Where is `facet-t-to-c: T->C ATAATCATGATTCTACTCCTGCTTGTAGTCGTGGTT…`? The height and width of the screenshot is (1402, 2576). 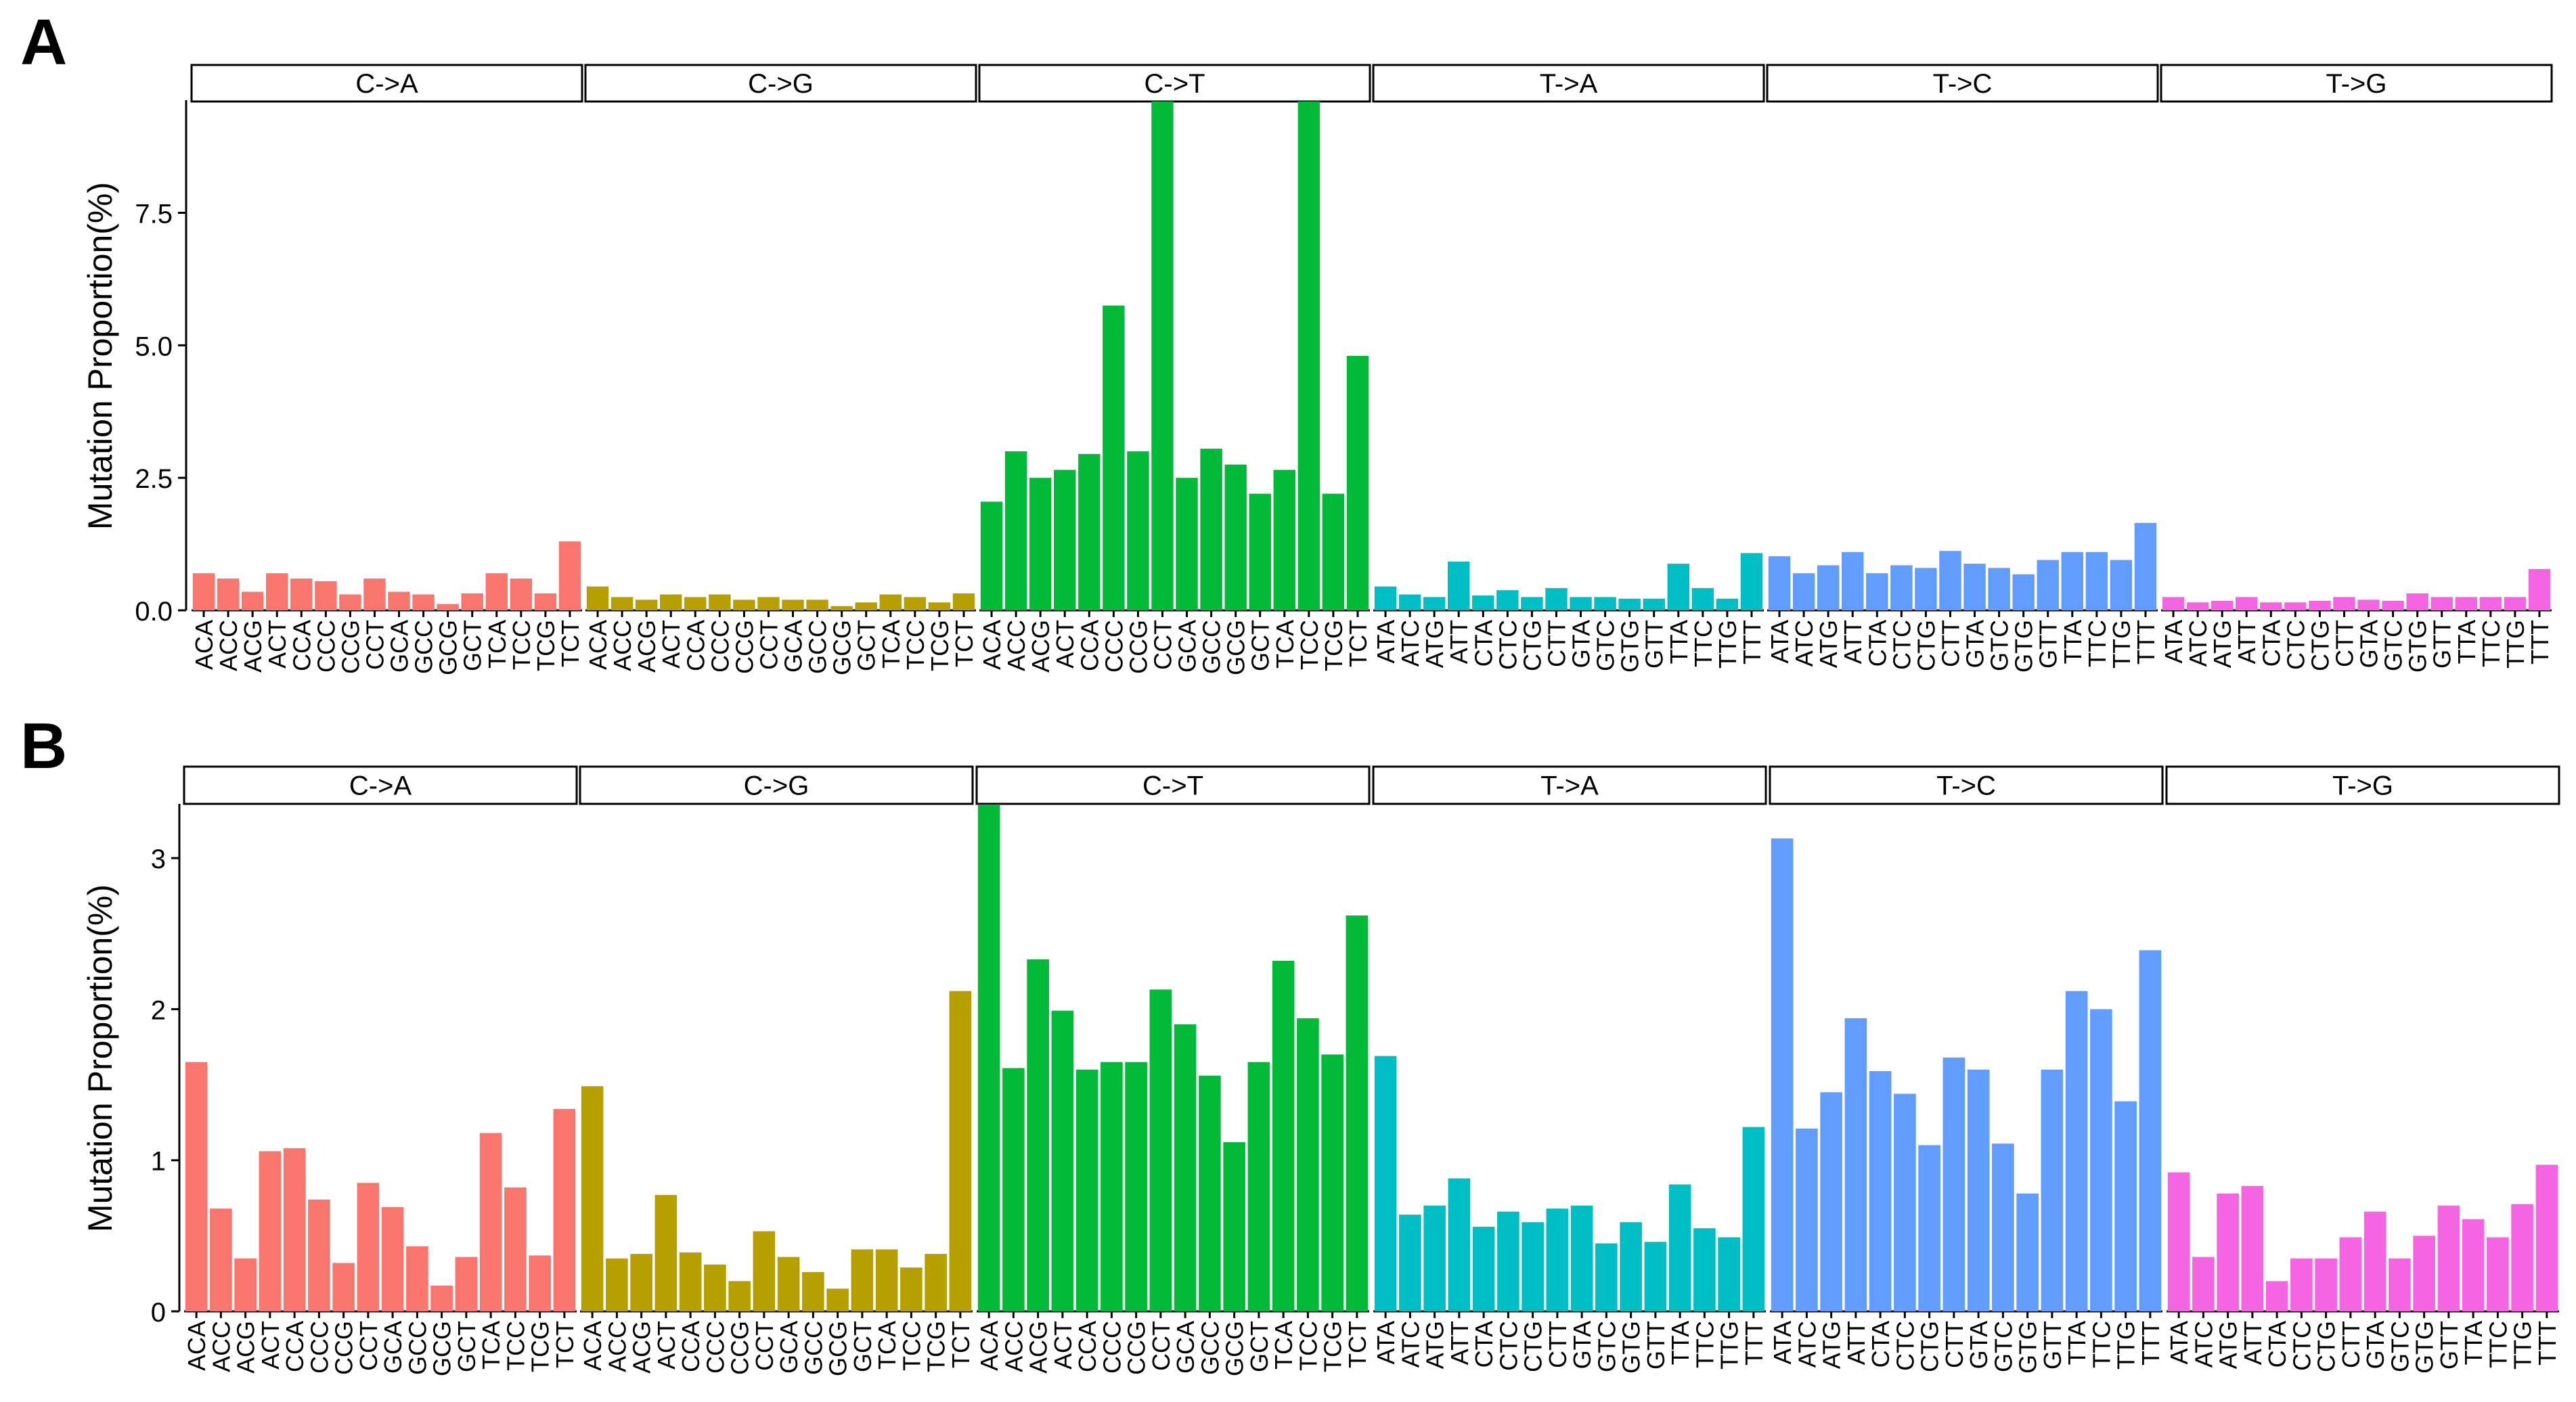
facet-t-to-c: T->C ATAATCATGATTCTACTCCTGCTTGTAGTCGTGGTT… is located at coordinates (1966, 1069).